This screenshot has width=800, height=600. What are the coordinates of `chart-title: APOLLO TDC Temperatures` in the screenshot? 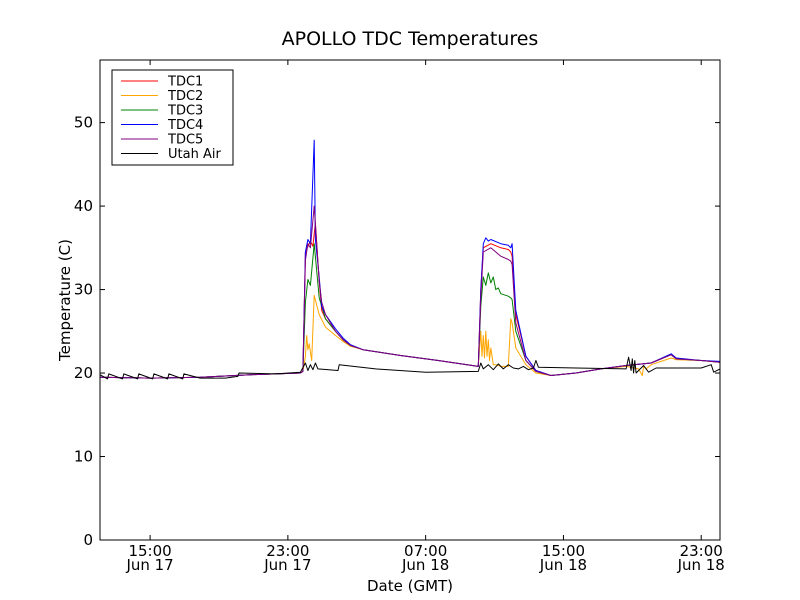 It's located at (410, 39).